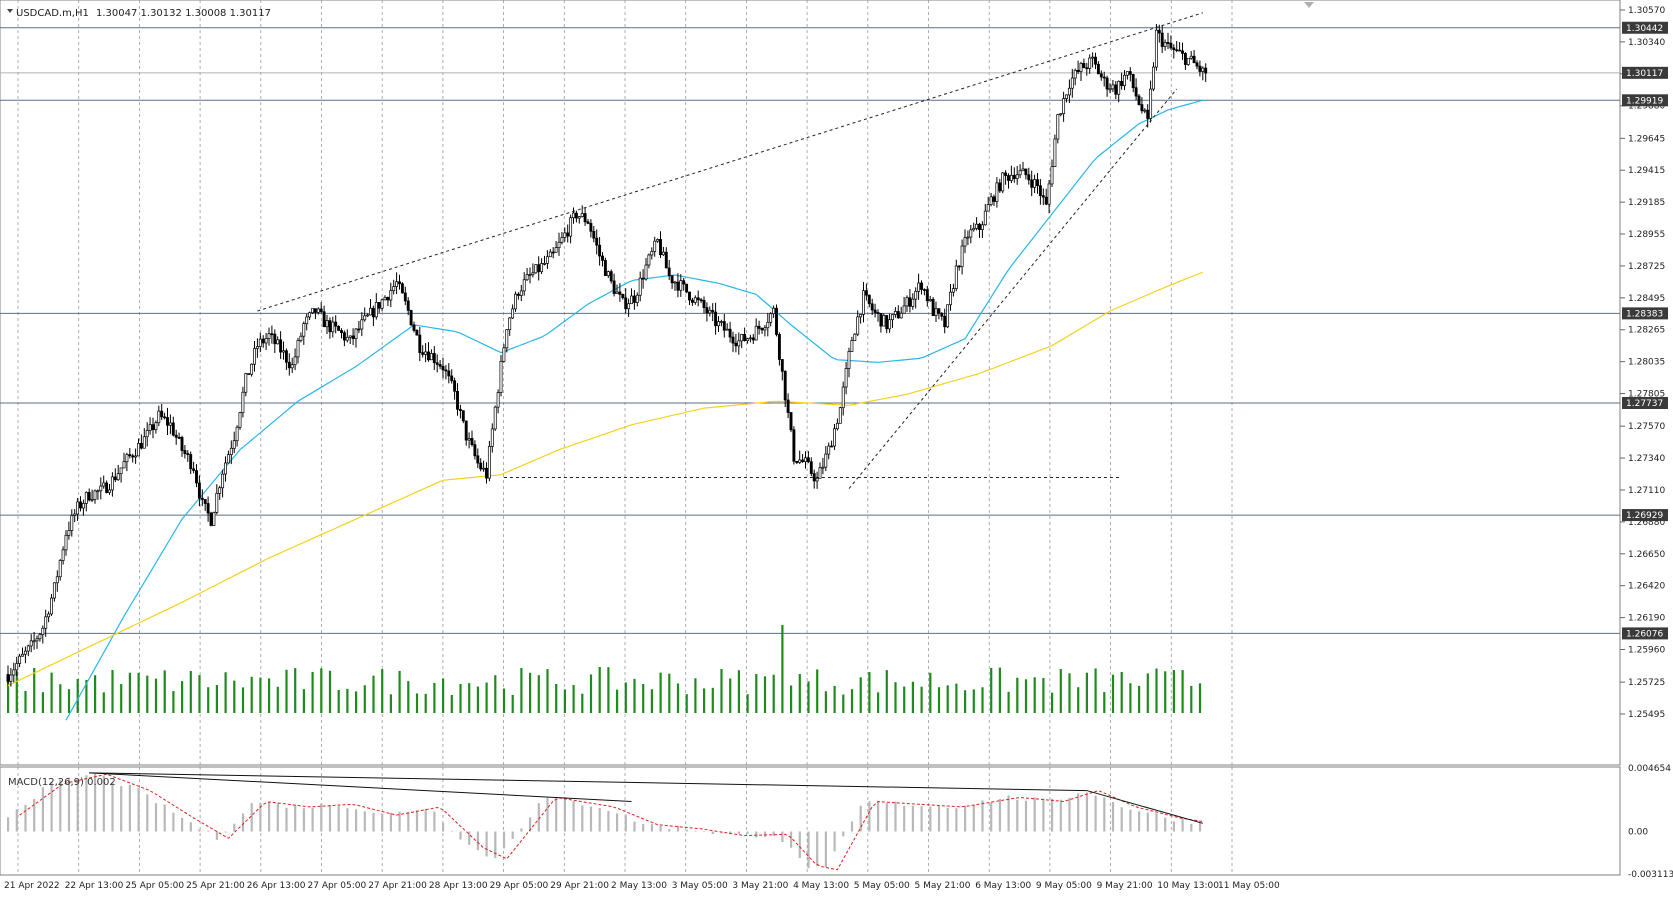 Image resolution: width=1673 pixels, height=897 pixels. Describe the element at coordinates (10, 11) in the screenshot. I see `chevron-down-icon` at that location.